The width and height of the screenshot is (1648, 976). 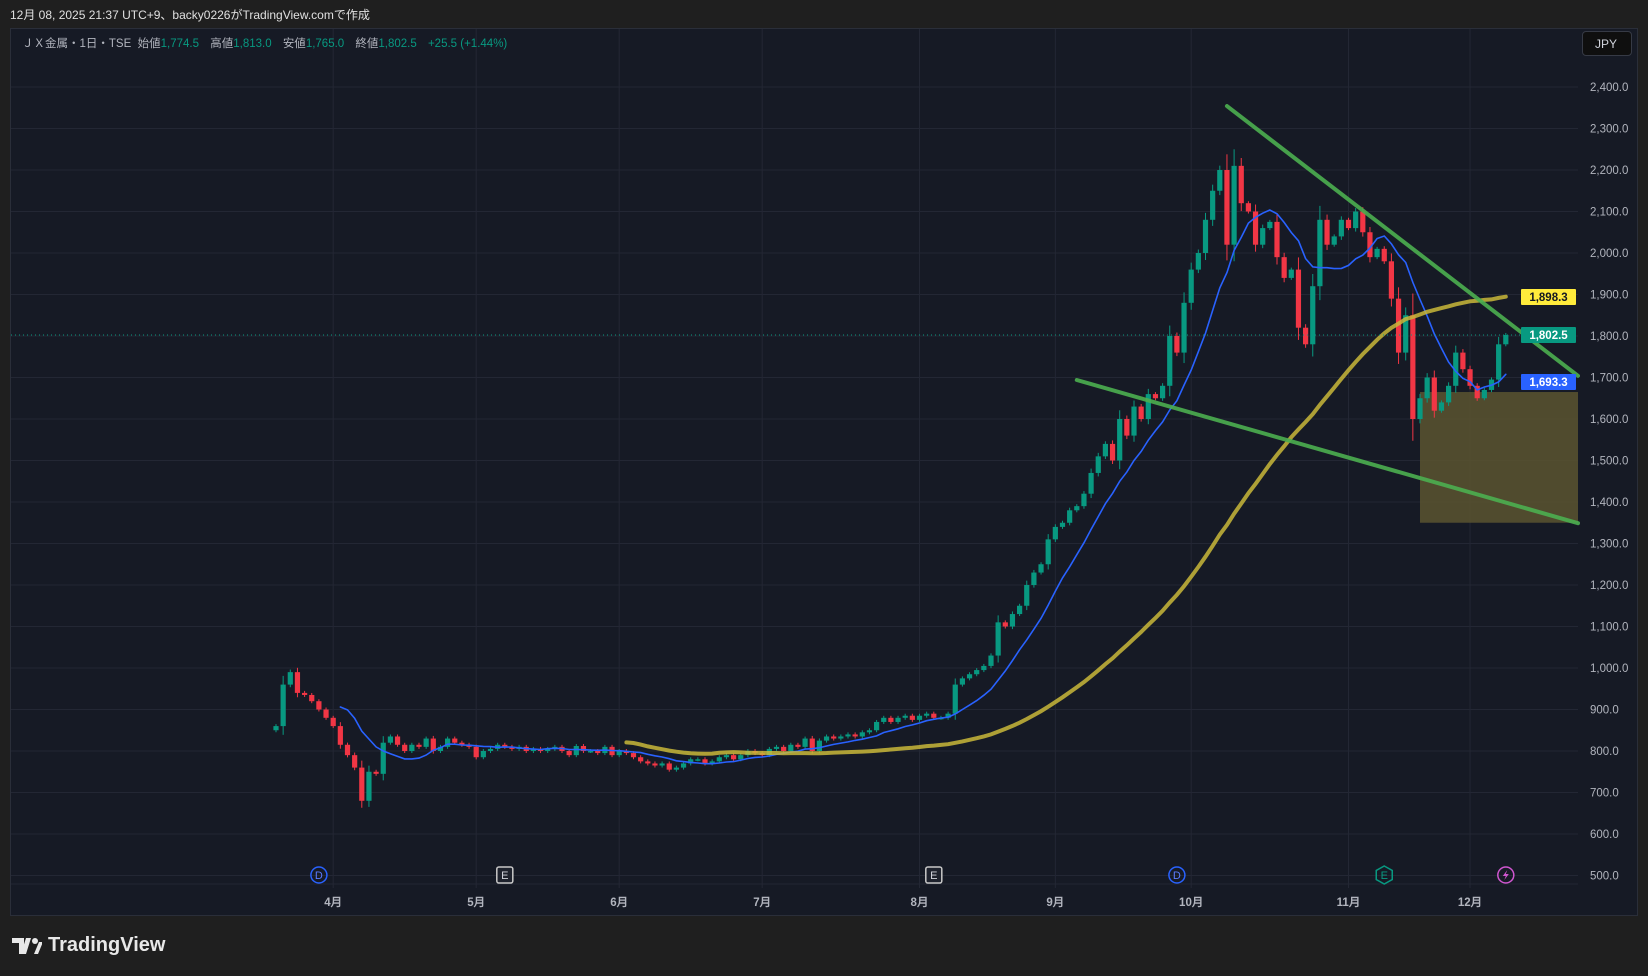 What do you see at coordinates (252, 44) in the screenshot?
I see `high-value: 1,813.0` at bounding box center [252, 44].